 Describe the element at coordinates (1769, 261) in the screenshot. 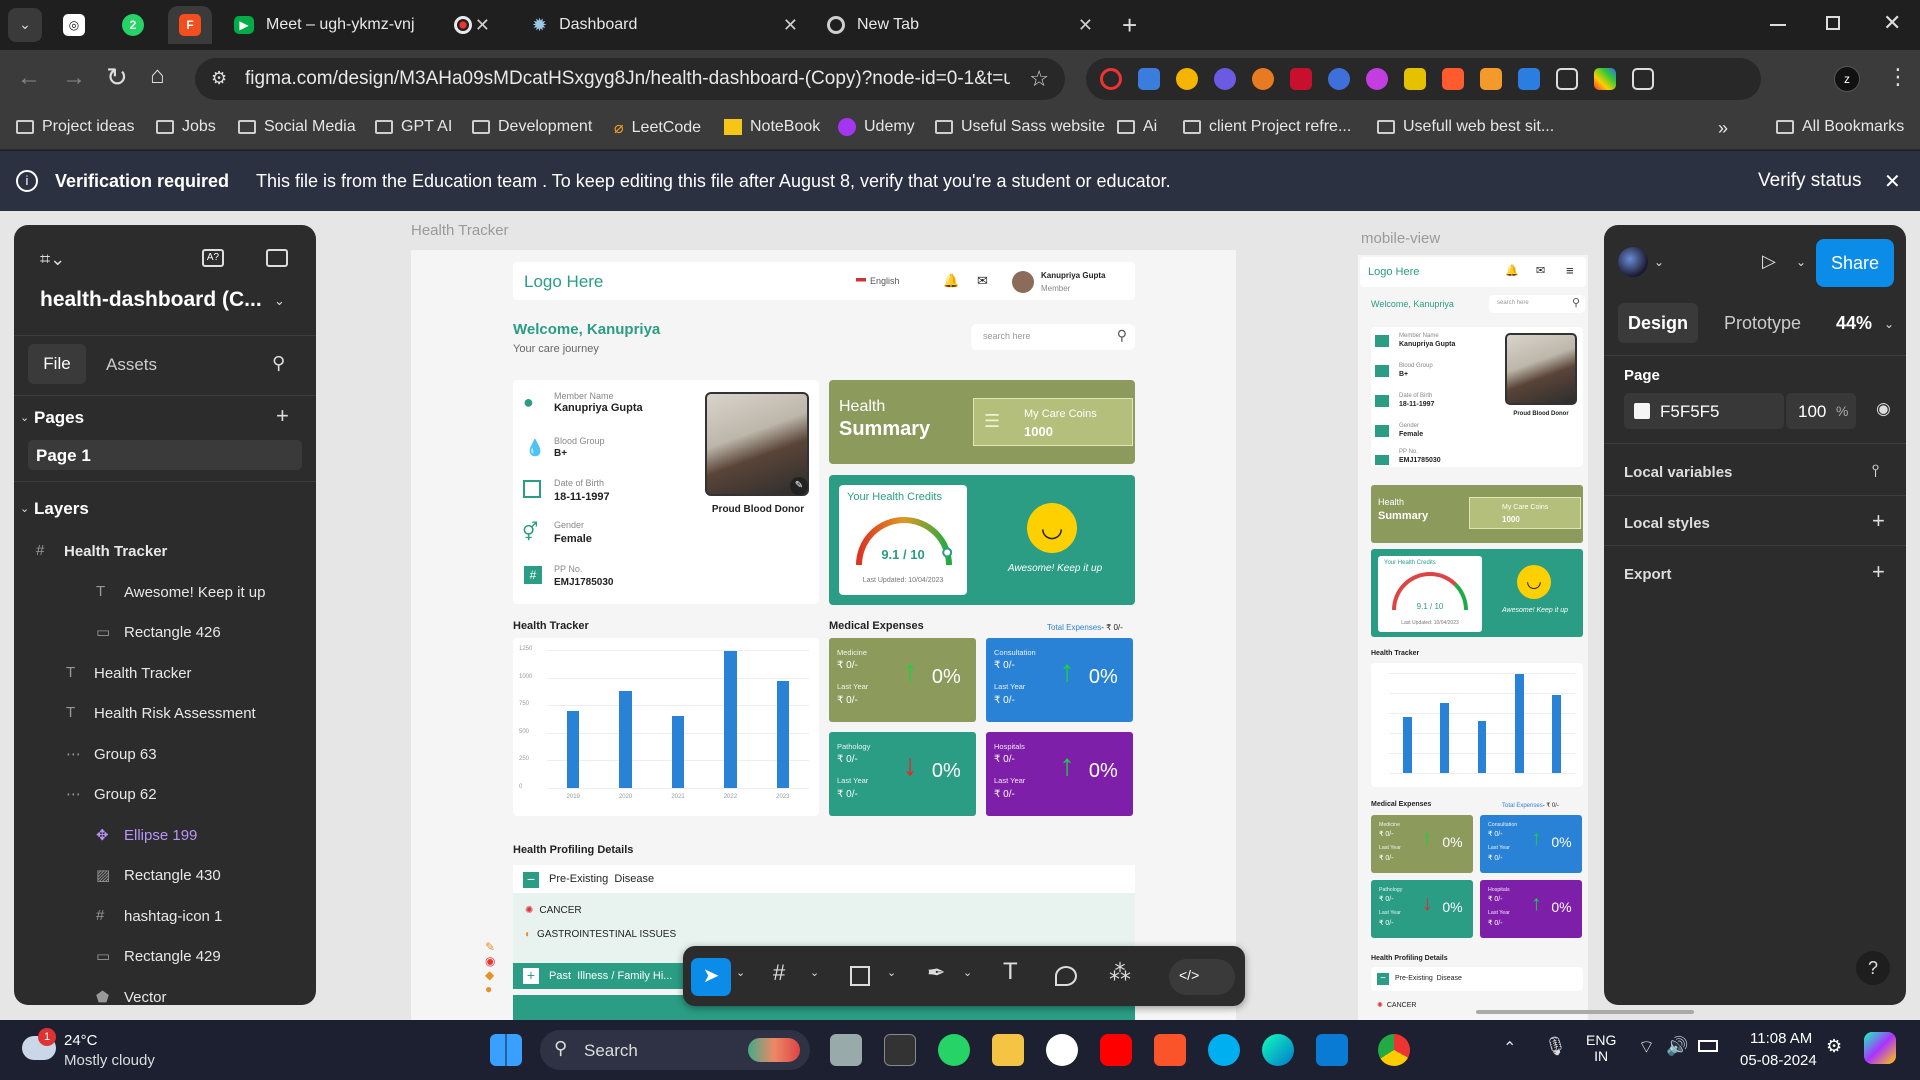

I see `present-play-icon: ▷` at that location.